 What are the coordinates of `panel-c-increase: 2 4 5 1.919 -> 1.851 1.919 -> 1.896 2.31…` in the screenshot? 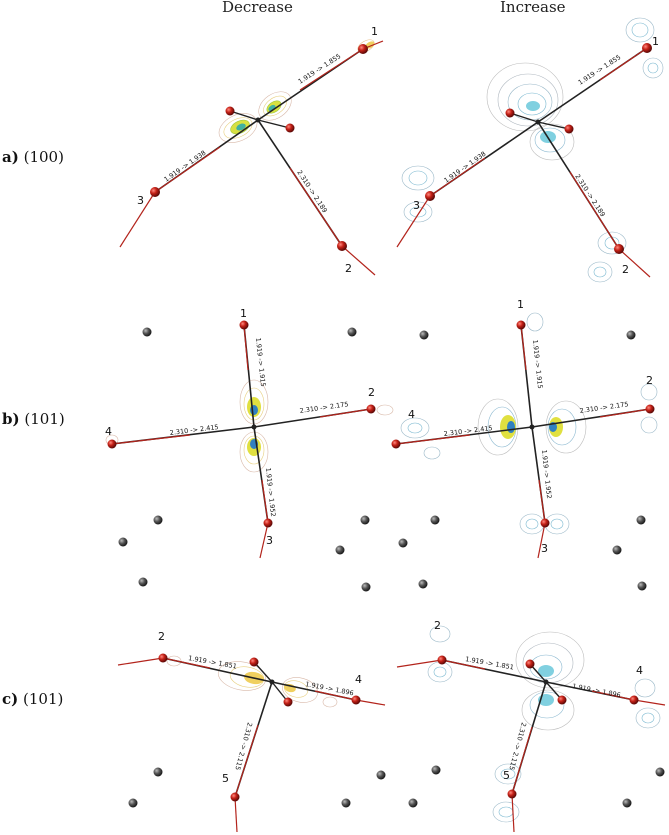 It's located at (531, 726).